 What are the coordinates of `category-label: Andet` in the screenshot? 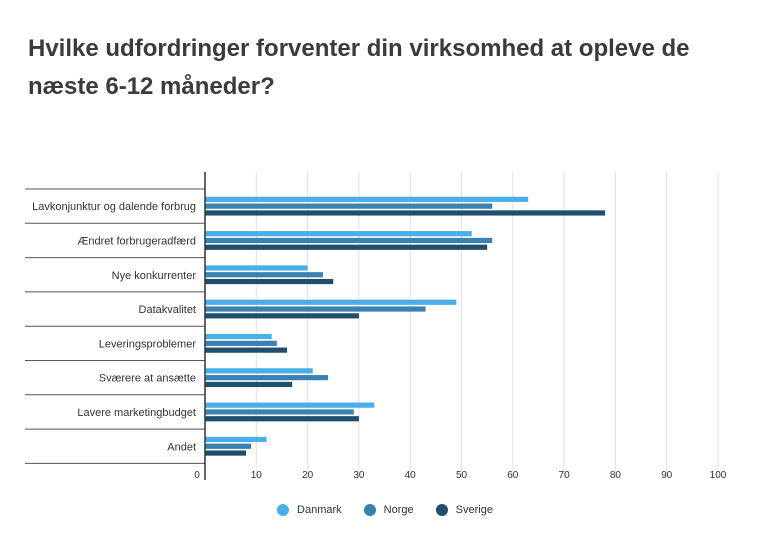 It's located at (181, 447).